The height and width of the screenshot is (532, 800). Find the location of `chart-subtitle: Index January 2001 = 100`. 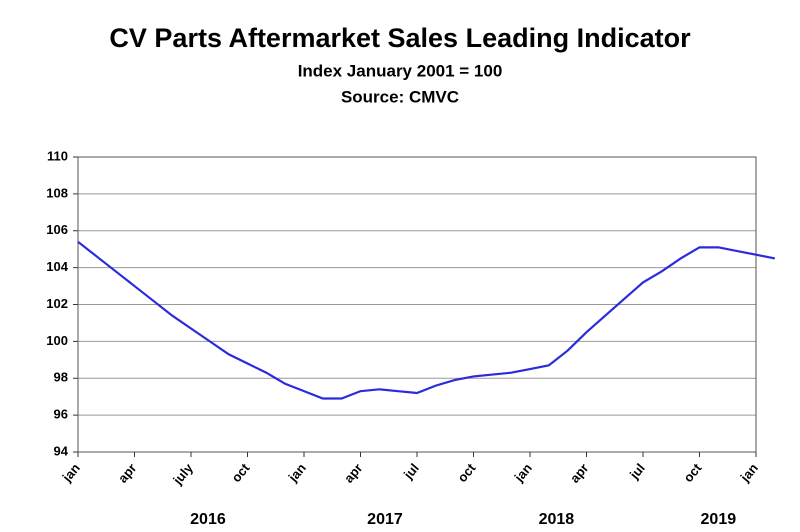

chart-subtitle: Index January 2001 = 100 is located at coordinates (400, 70).